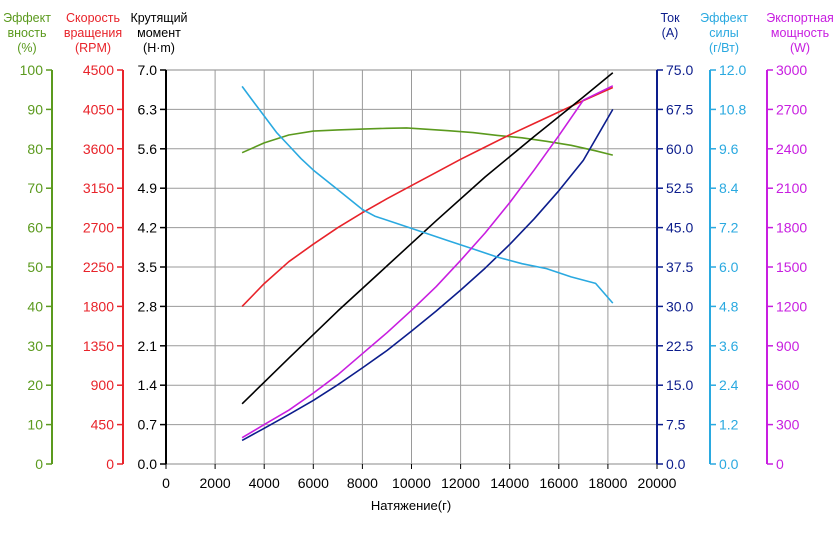 Image resolution: width=840 pixels, height=560 pixels. I want to click on y-tick-label: 5.6, so click(148, 149).